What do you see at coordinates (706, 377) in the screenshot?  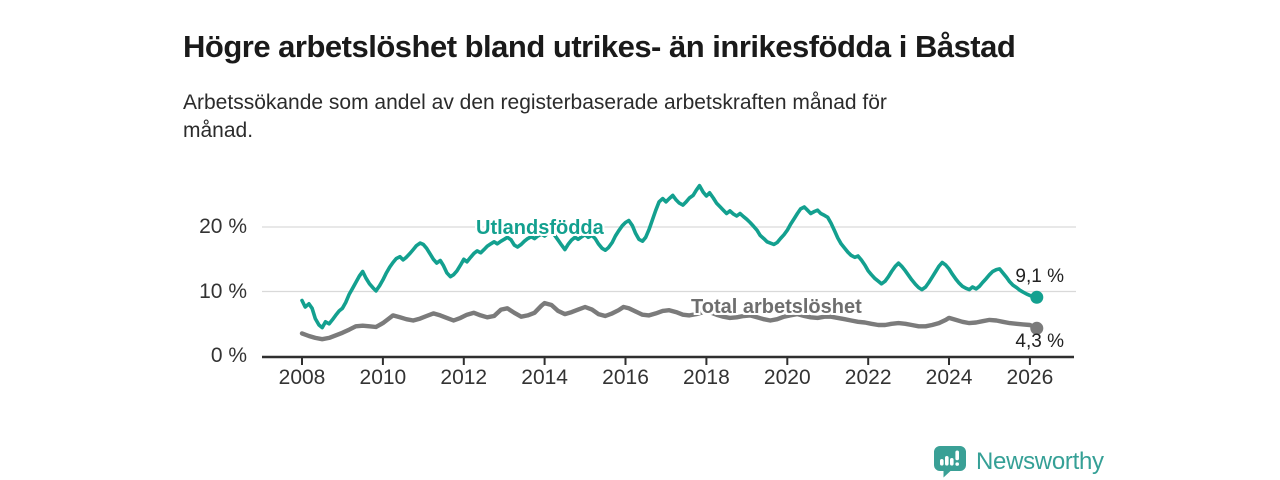 I see `x-tick-label: 2018` at bounding box center [706, 377].